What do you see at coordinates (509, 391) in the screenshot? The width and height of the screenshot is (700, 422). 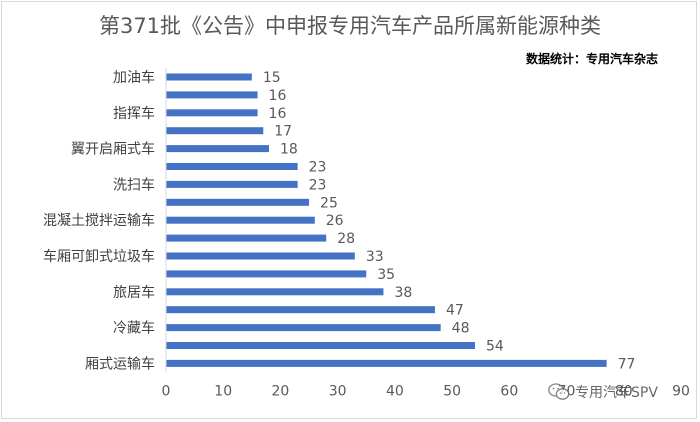 I see `x-tick-label: 60` at bounding box center [509, 391].